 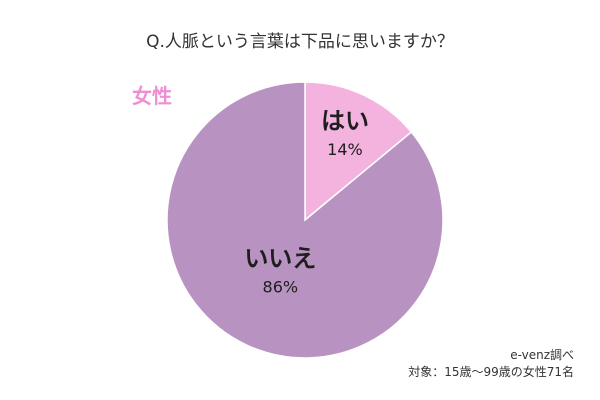 What do you see at coordinates (345, 121) in the screenshot?
I see `slice-label-yes: はい` at bounding box center [345, 121].